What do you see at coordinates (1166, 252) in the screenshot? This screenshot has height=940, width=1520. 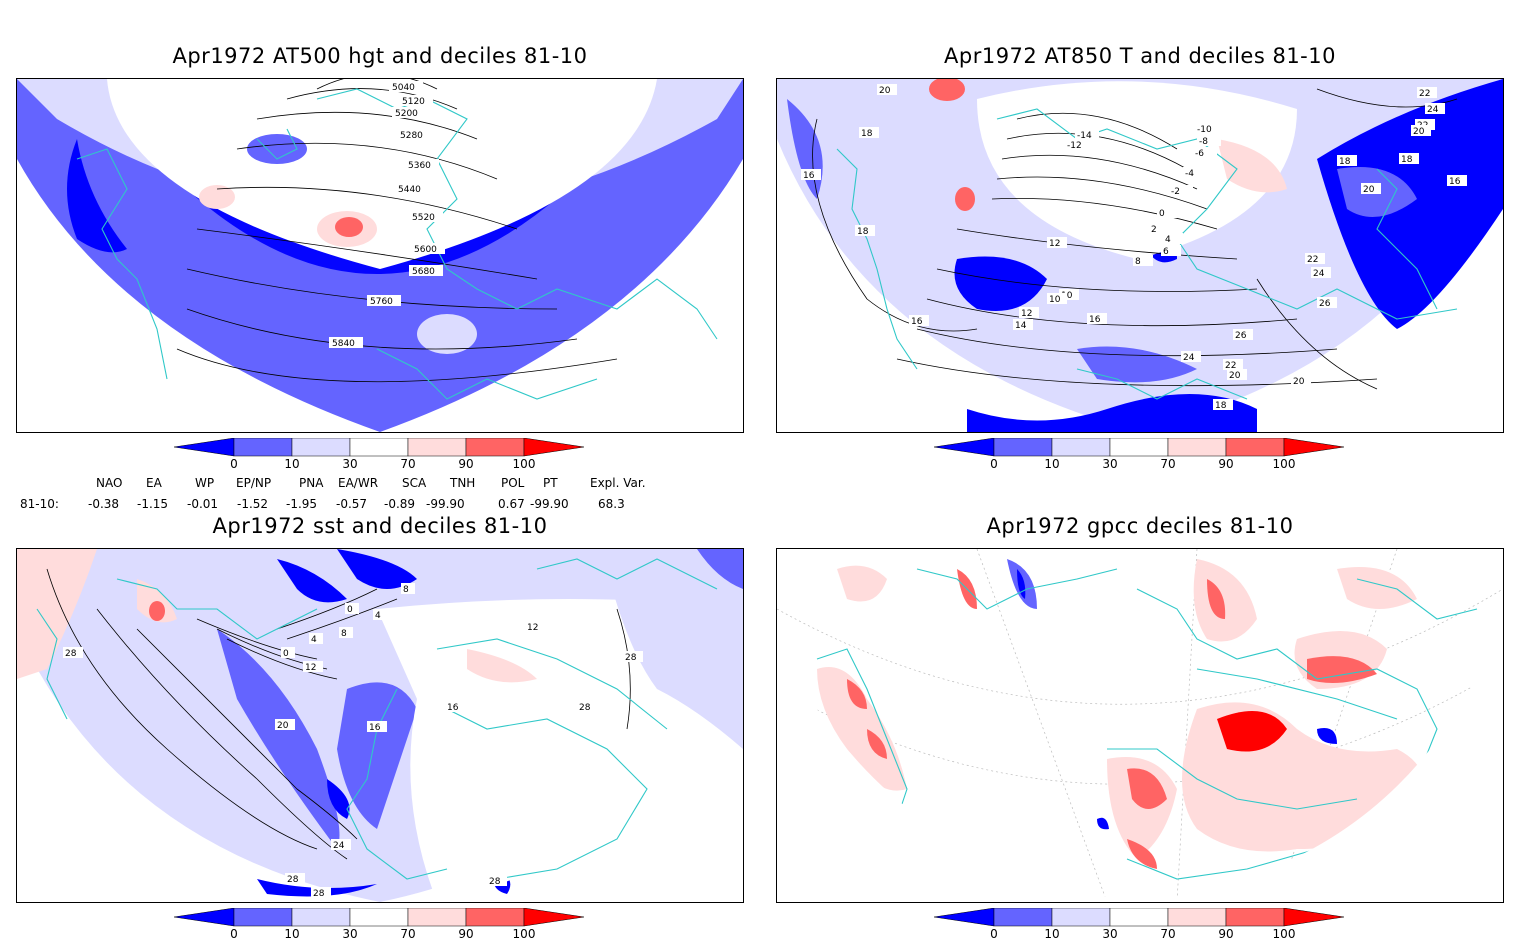 I see `svg-text: 6` at bounding box center [1166, 252].